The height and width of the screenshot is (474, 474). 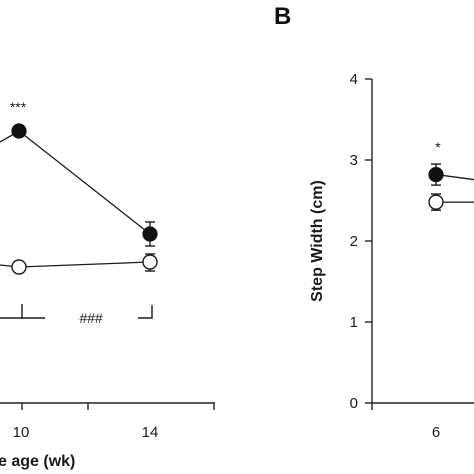 What do you see at coordinates (145, 312) in the screenshot?
I see `panel-a-bracket-right` at bounding box center [145, 312].